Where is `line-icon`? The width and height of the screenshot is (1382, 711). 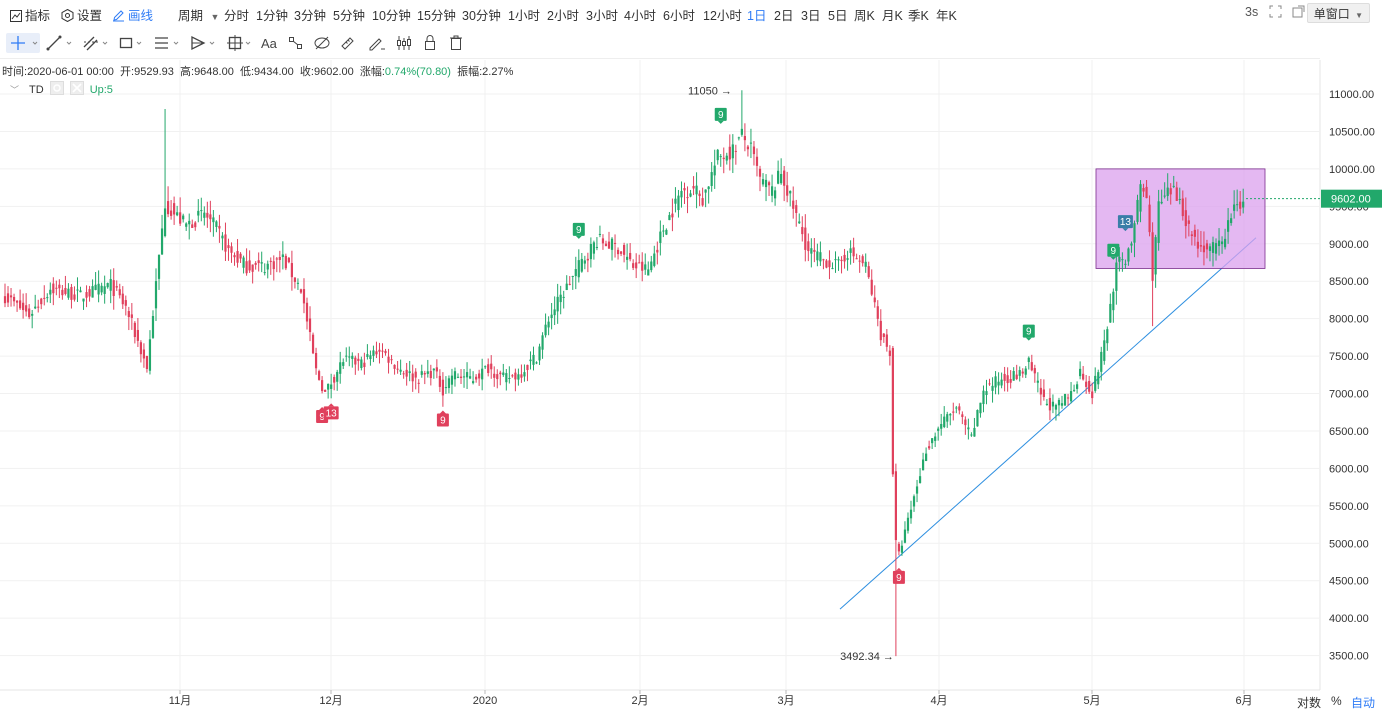
line-icon is located at coordinates (59, 43).